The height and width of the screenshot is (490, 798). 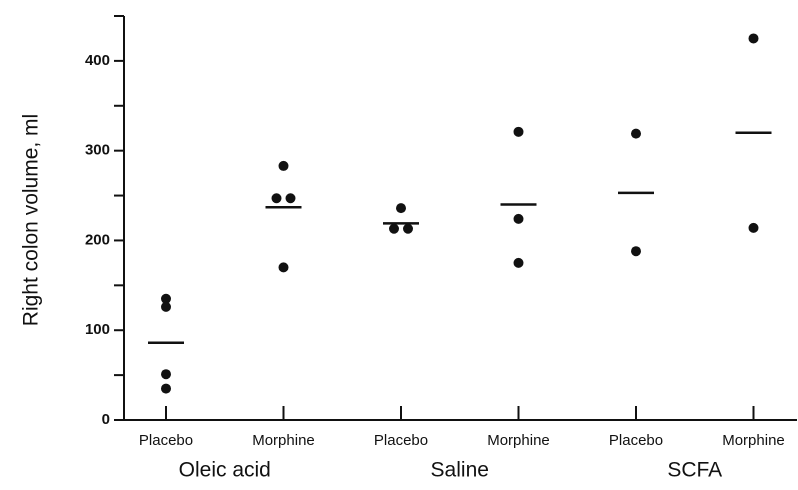 What do you see at coordinates (97, 329) in the screenshot?
I see `y-tick-label: 100` at bounding box center [97, 329].